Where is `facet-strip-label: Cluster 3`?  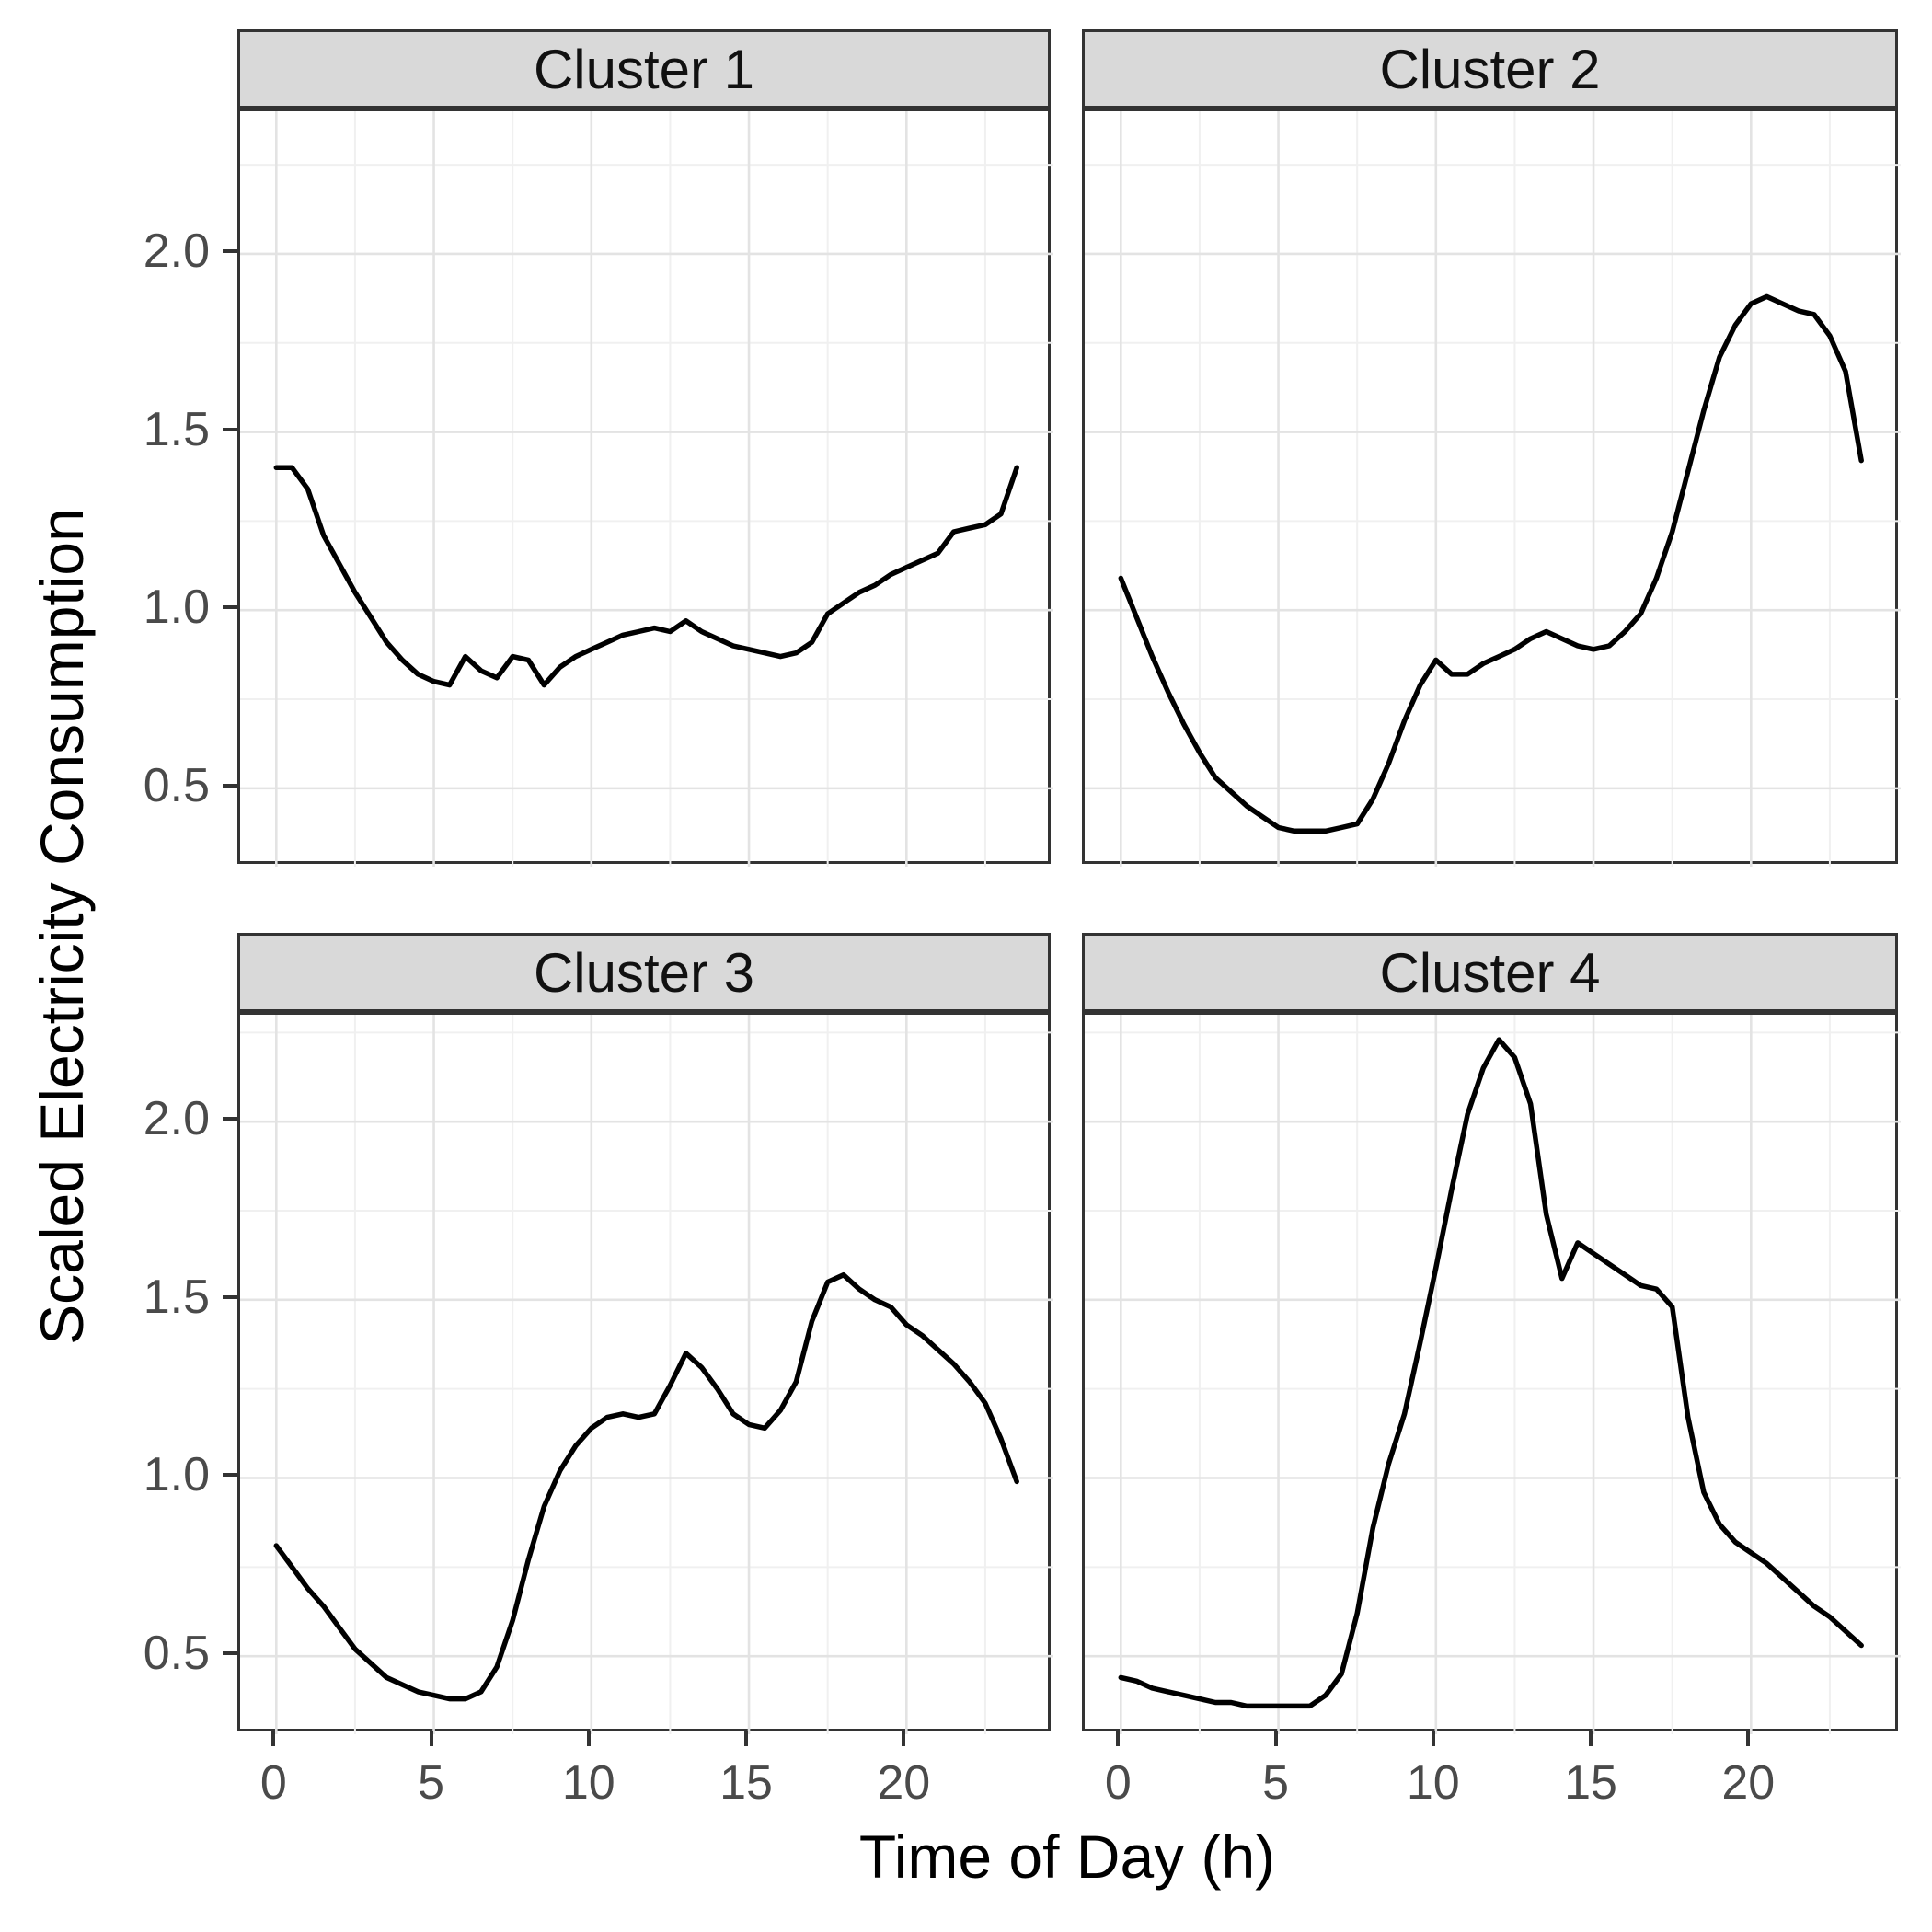 facet-strip-label: Cluster 3 is located at coordinates (644, 972).